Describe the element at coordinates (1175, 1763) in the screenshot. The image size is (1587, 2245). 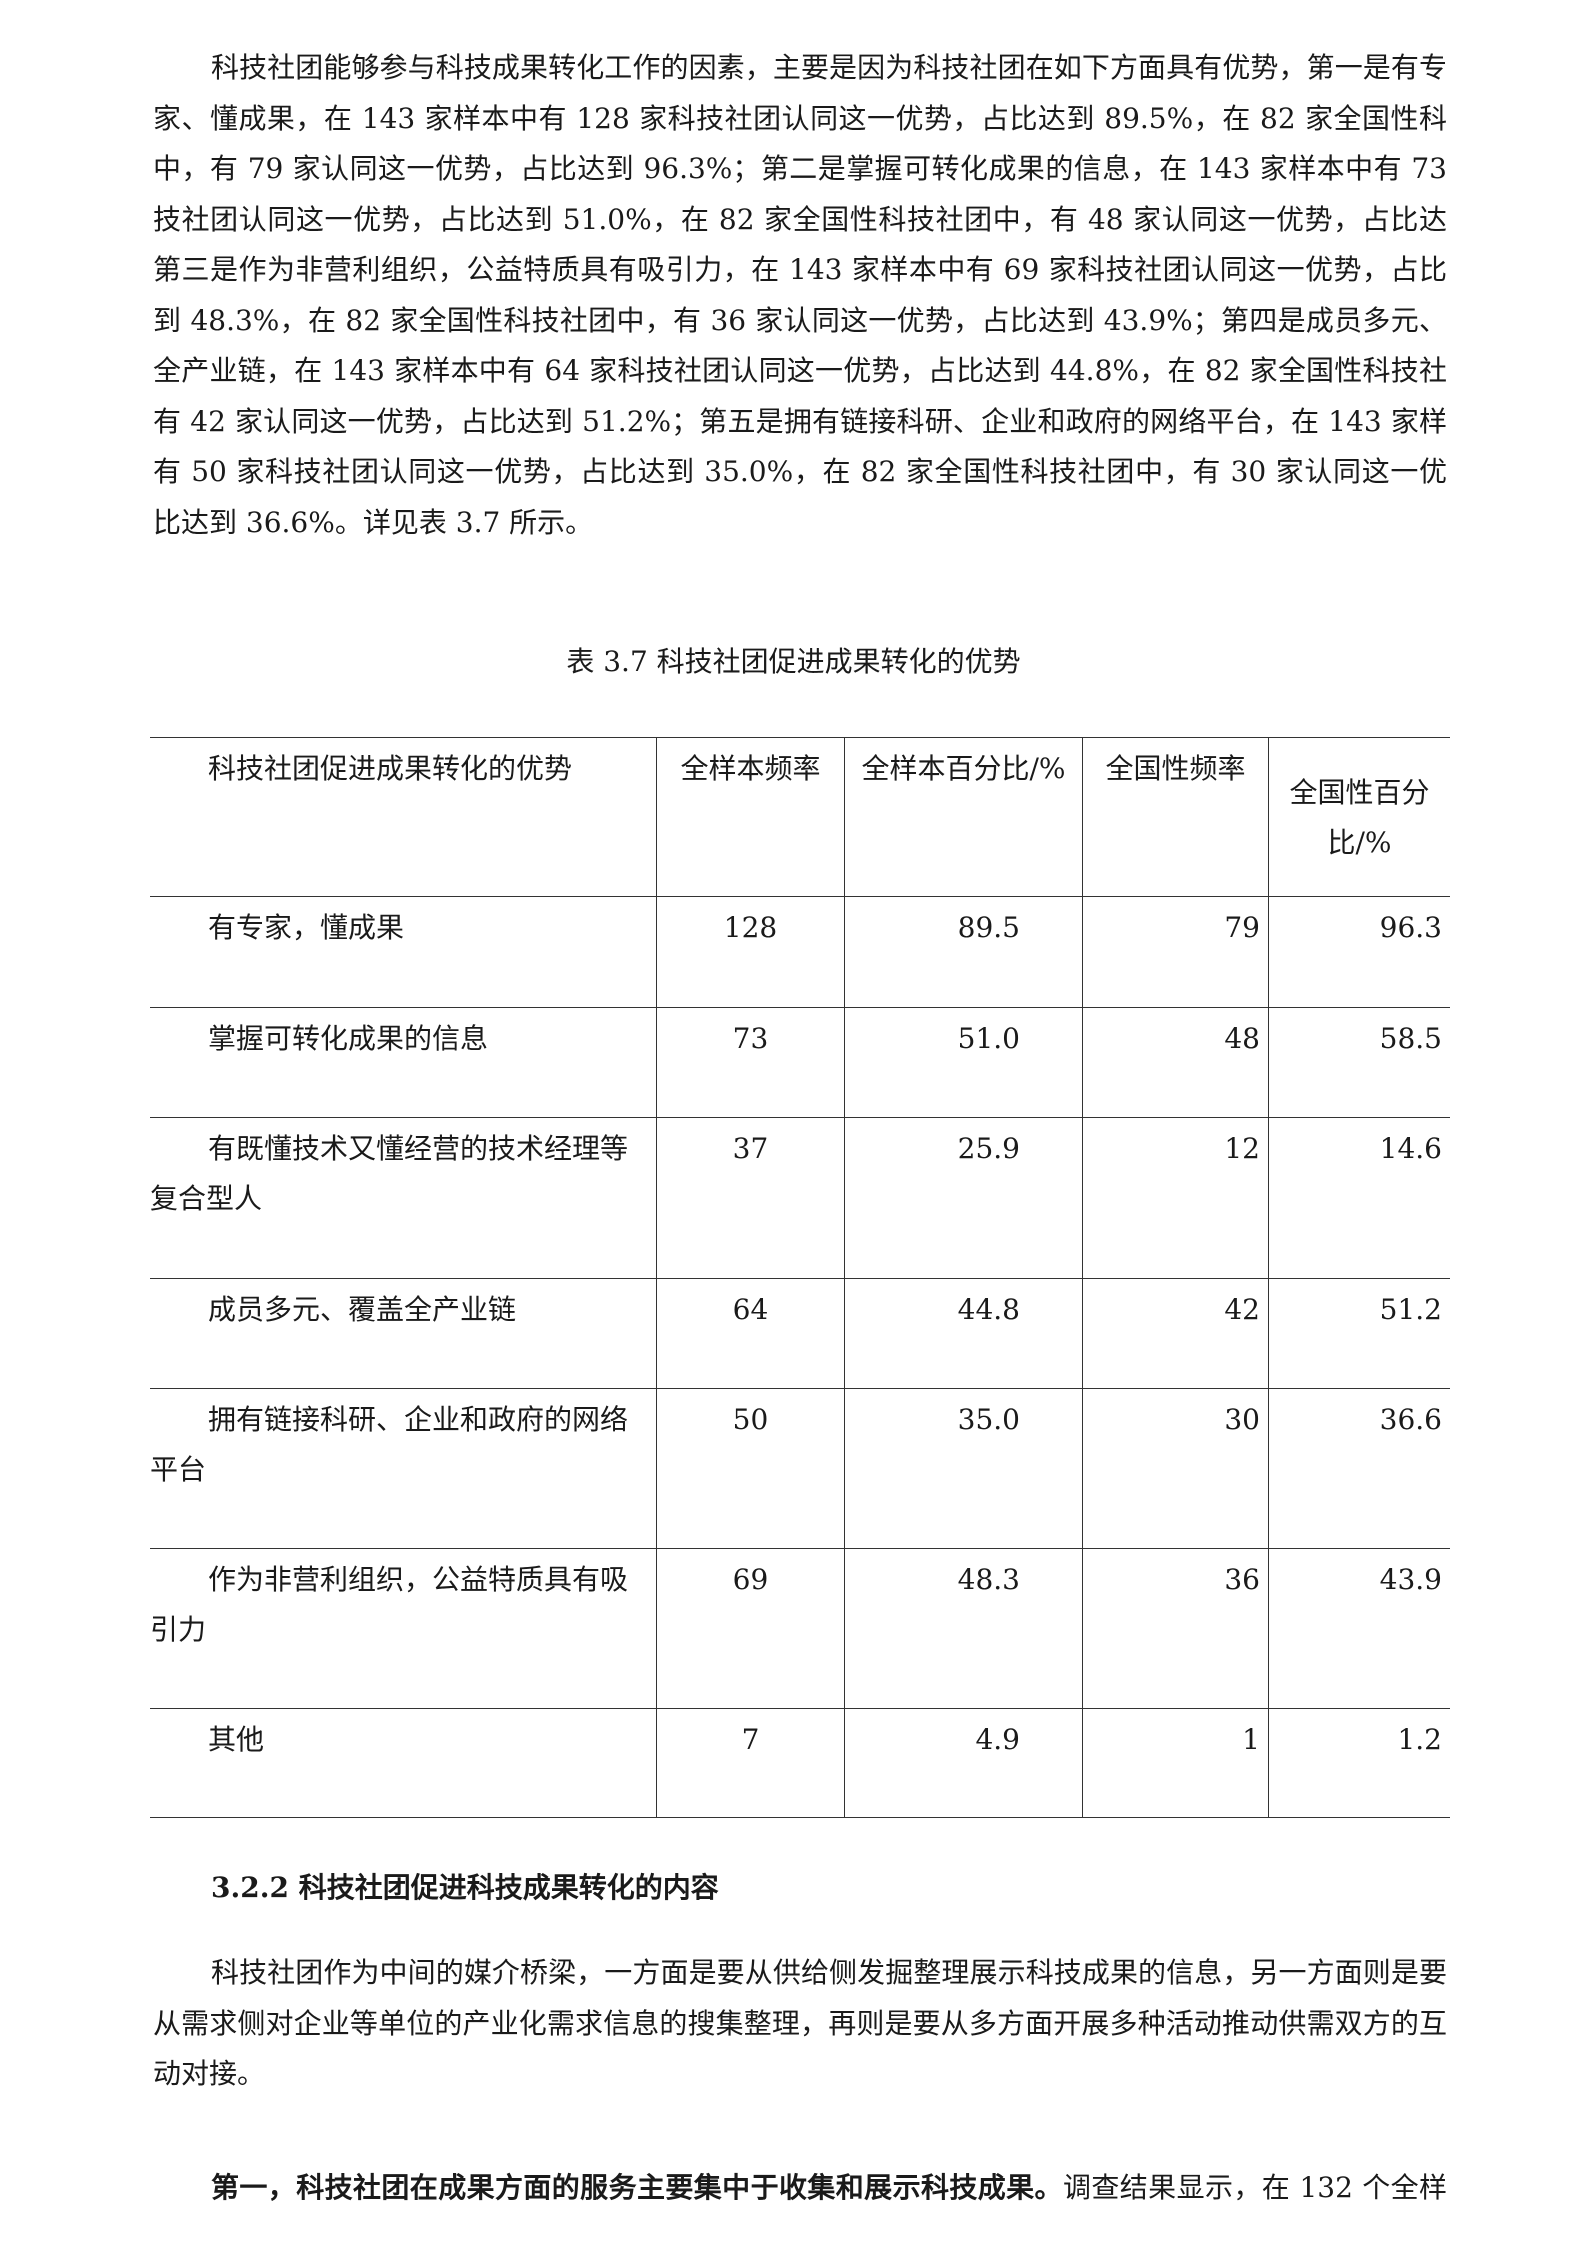
I see `value-cell: 1` at that location.